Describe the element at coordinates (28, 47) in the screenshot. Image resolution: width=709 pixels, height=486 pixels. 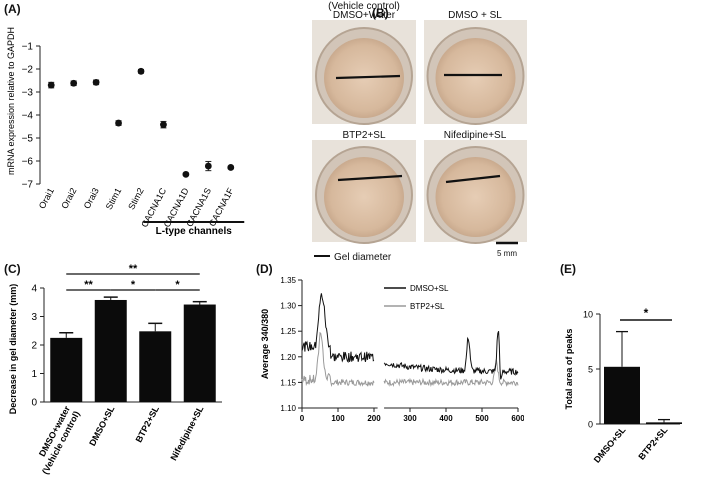
I see `y-tick-label: −1` at that location.